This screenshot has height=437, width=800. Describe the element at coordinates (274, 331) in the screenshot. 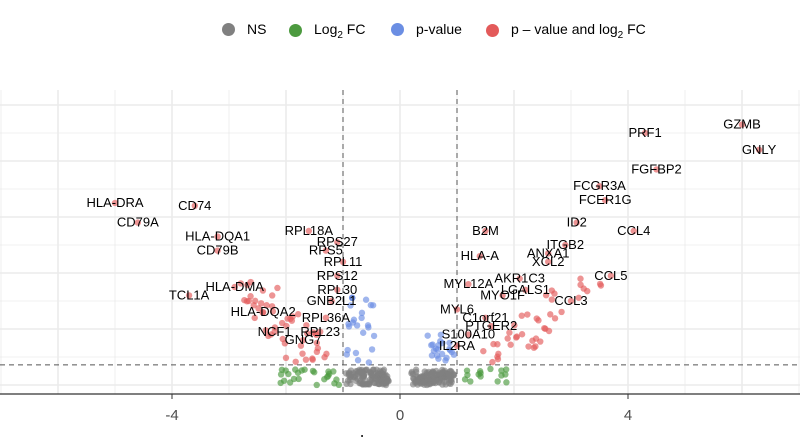

I see `point-gene-ncf1` at that location.